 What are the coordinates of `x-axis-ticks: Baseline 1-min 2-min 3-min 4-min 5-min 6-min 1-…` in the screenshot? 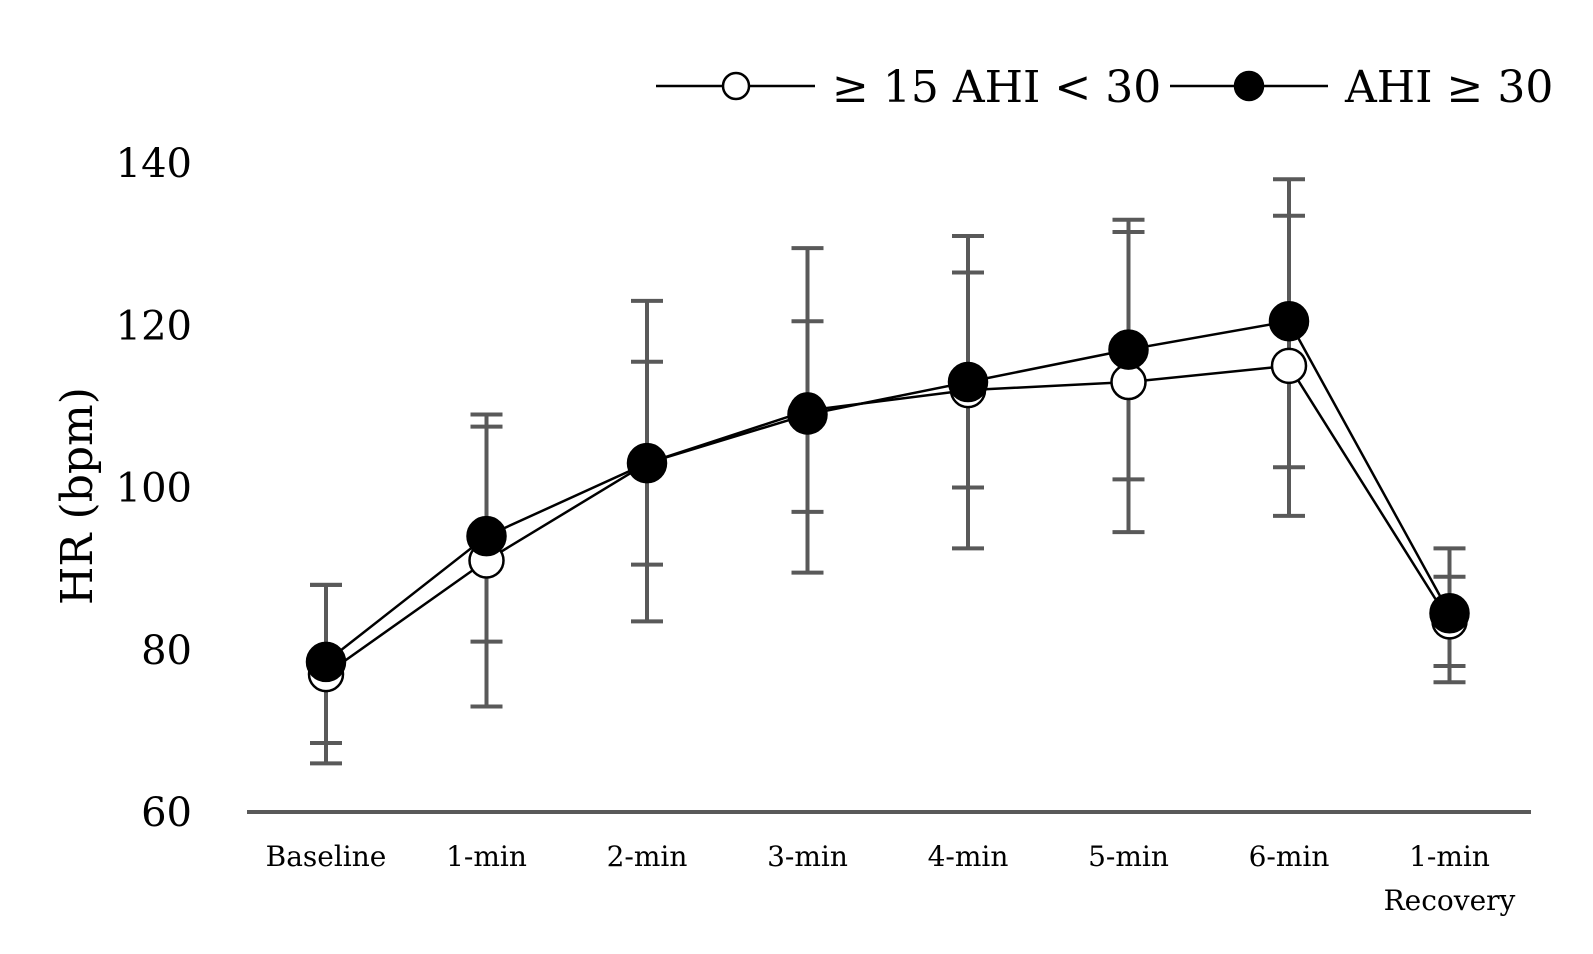 It's located at (891, 878).